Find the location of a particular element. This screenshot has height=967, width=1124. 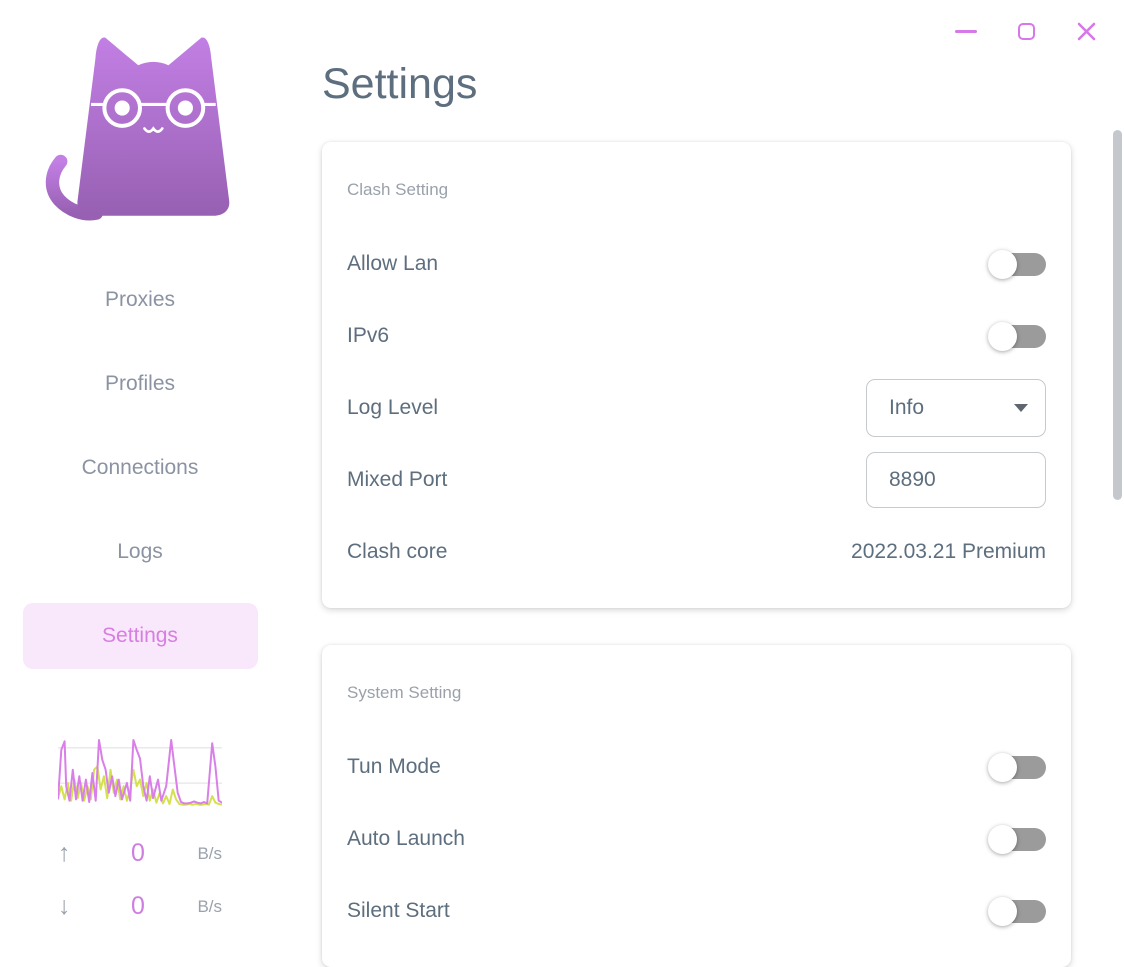

tun-mode-toggle is located at coordinates (1017, 767).